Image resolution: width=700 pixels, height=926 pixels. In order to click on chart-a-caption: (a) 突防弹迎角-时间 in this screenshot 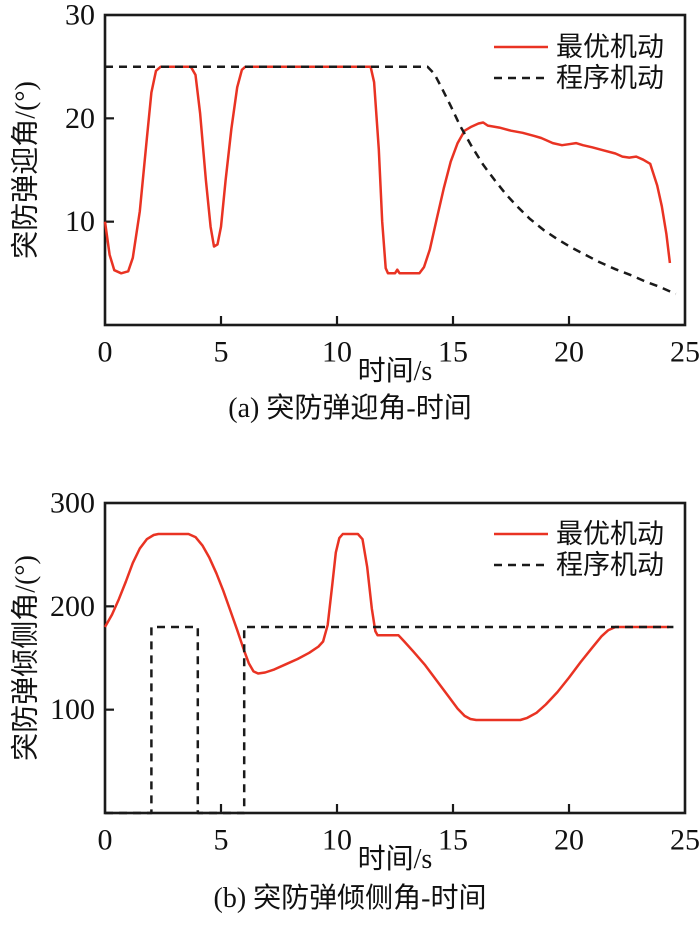, I will do `click(350, 408)`.